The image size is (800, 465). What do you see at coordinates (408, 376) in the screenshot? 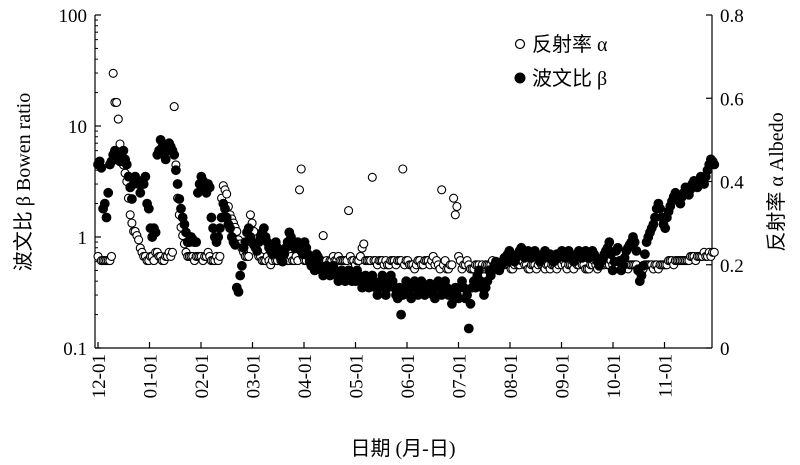
I see `x-tick-label: 06-01` at bounding box center [408, 376].